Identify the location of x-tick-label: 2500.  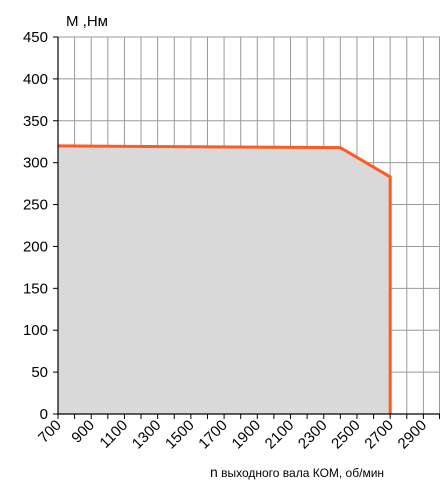
(346, 435).